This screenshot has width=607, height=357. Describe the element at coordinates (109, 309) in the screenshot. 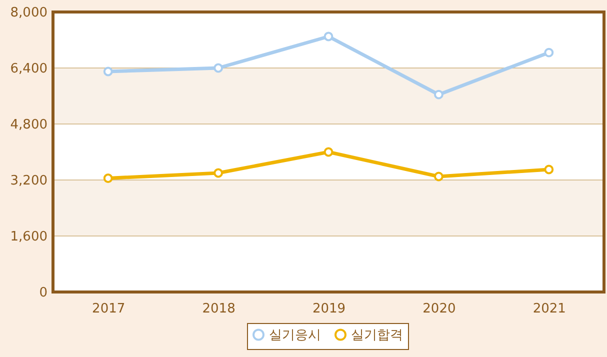

I see `x-tick-label: 2017` at that location.